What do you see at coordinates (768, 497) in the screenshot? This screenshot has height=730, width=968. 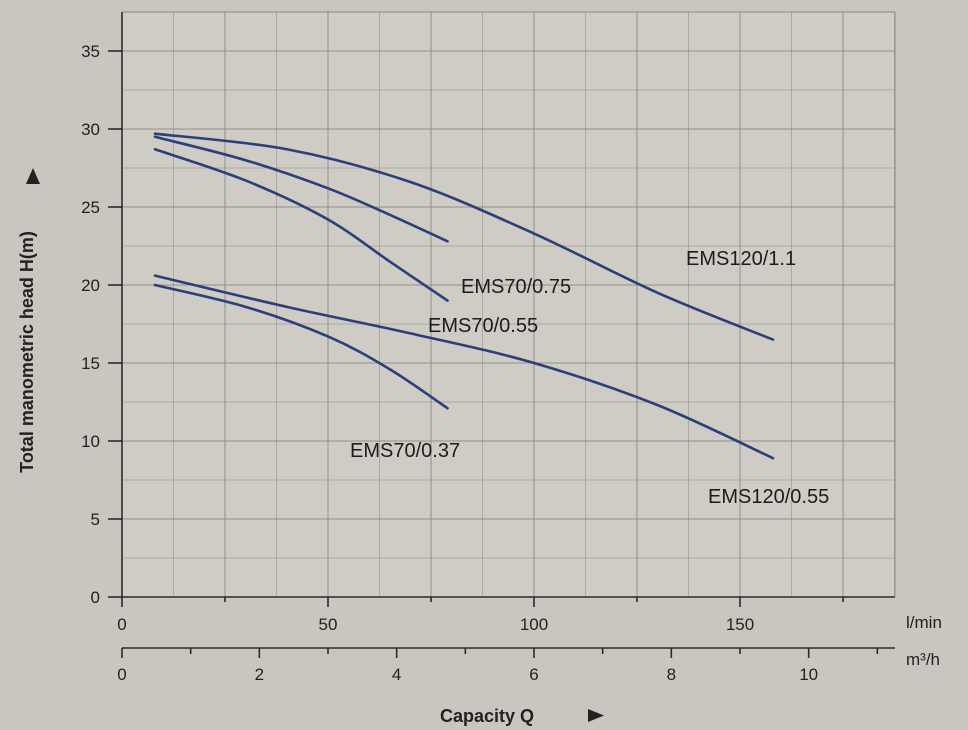 I see `series-label-ems120-0-55: EMS120/0.55` at bounding box center [768, 497].